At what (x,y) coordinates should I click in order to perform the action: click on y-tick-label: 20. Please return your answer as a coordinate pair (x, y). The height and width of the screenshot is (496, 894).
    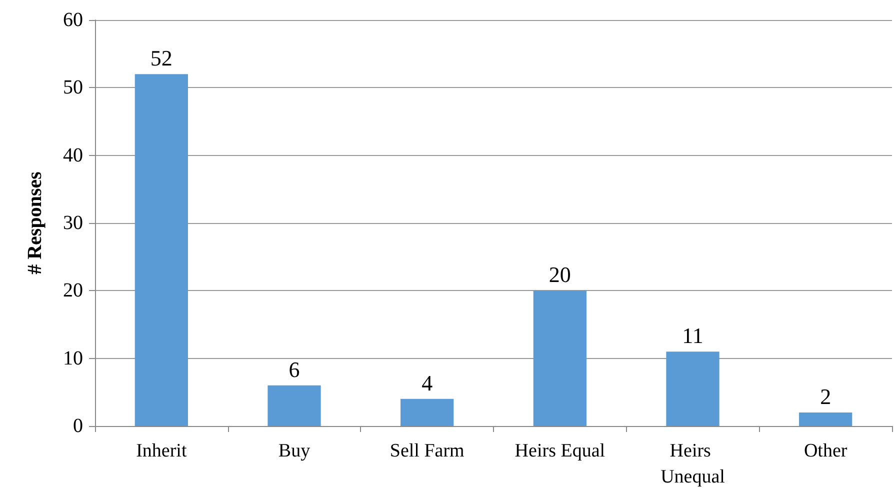
    Looking at the image, I should click on (73, 291).